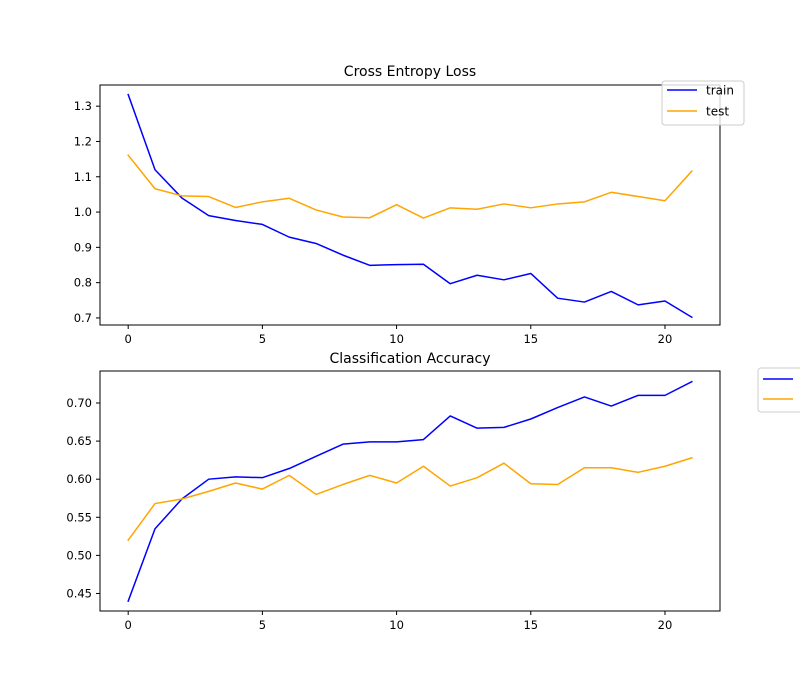 Image resolution: width=800 pixels, height=700 pixels. Describe the element at coordinates (83, 212) in the screenshot. I see `loss-y-tick-label: 1.0` at that location.